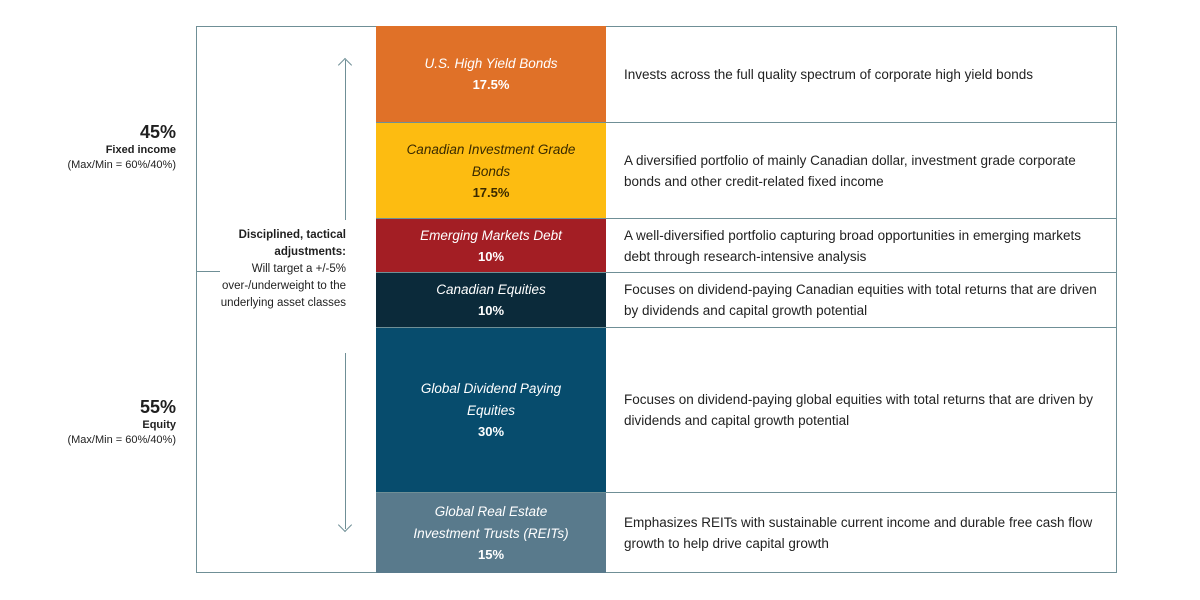  I want to click on asset-class-name: Canadian Investment Grade Bonds, so click(491, 160).